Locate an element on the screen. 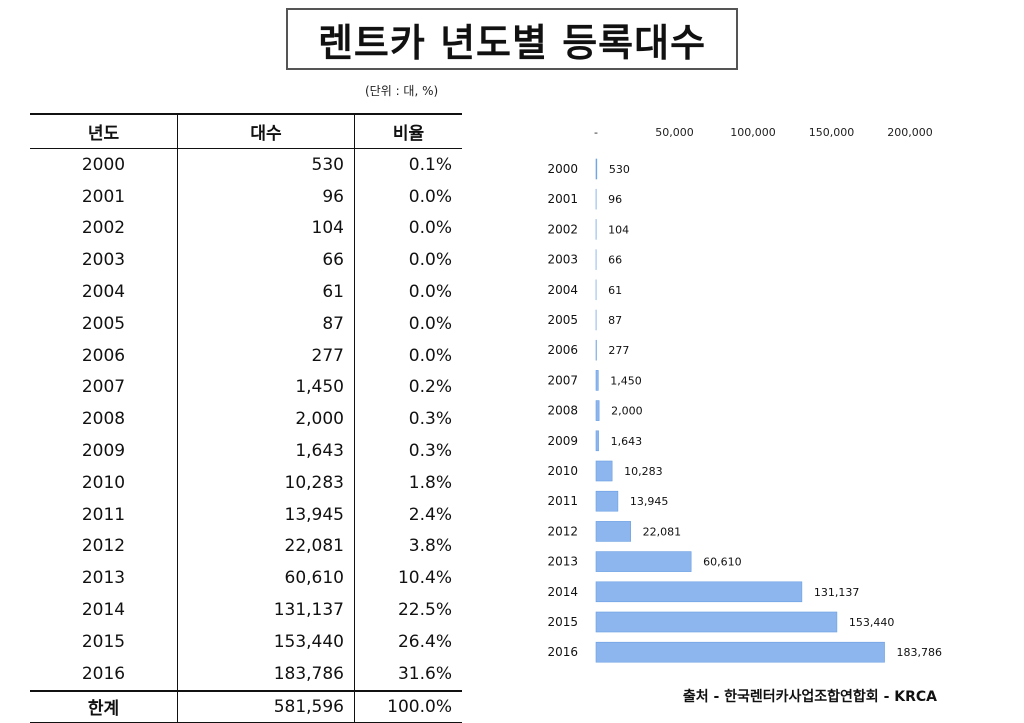  cell-year: 2011 is located at coordinates (104, 515).